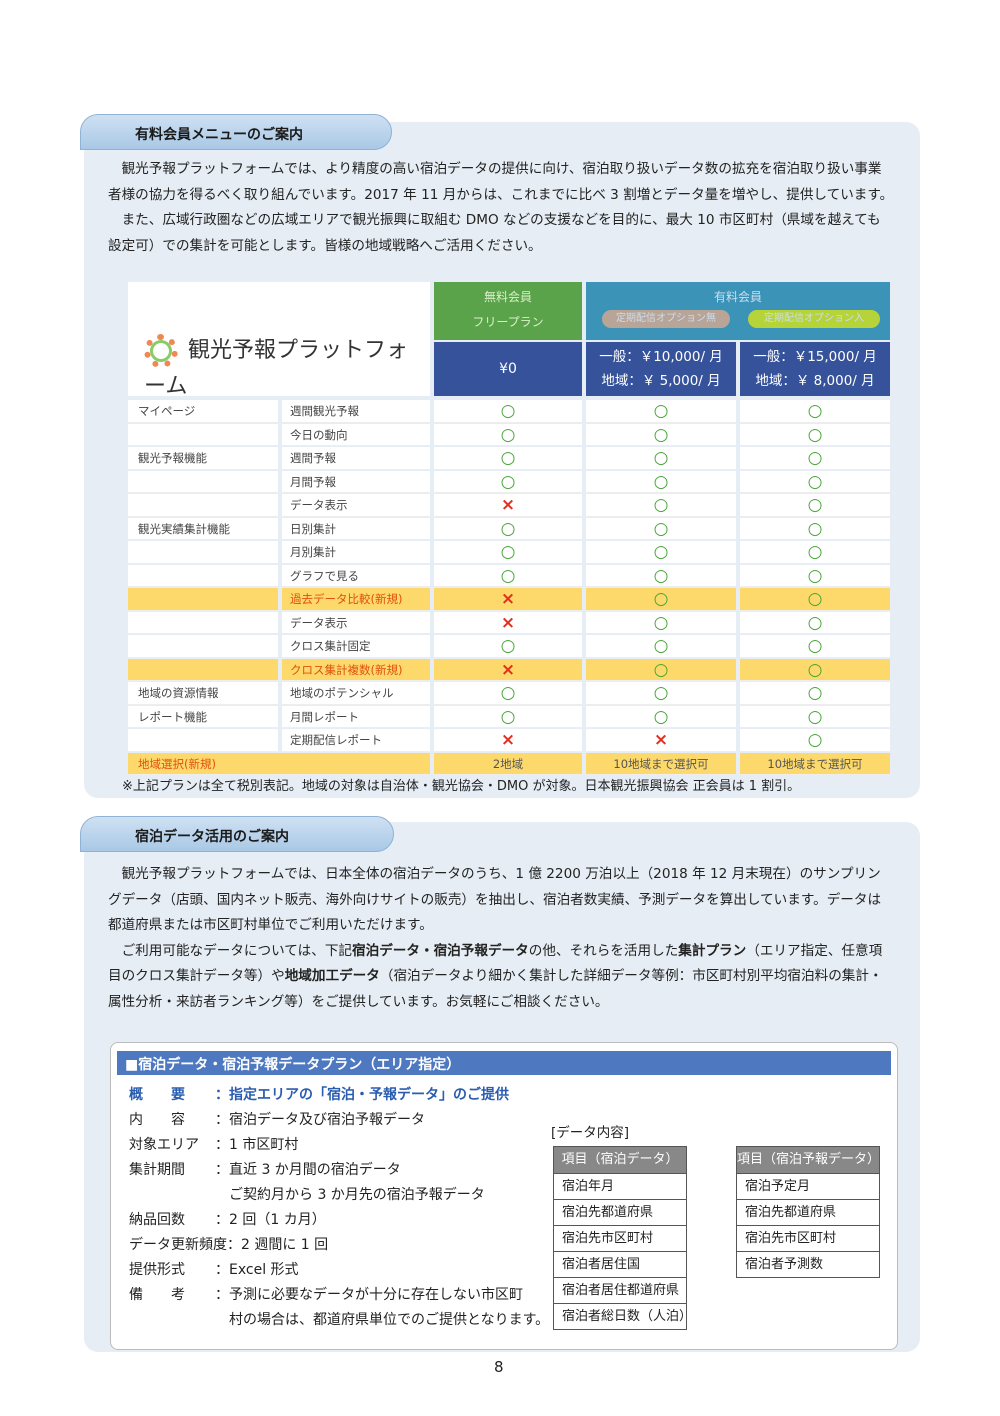 The height and width of the screenshot is (1416, 1000). What do you see at coordinates (623, 1316) in the screenshot?
I see `stay-table-item: 宿泊者総日数（人泊）` at bounding box center [623, 1316].